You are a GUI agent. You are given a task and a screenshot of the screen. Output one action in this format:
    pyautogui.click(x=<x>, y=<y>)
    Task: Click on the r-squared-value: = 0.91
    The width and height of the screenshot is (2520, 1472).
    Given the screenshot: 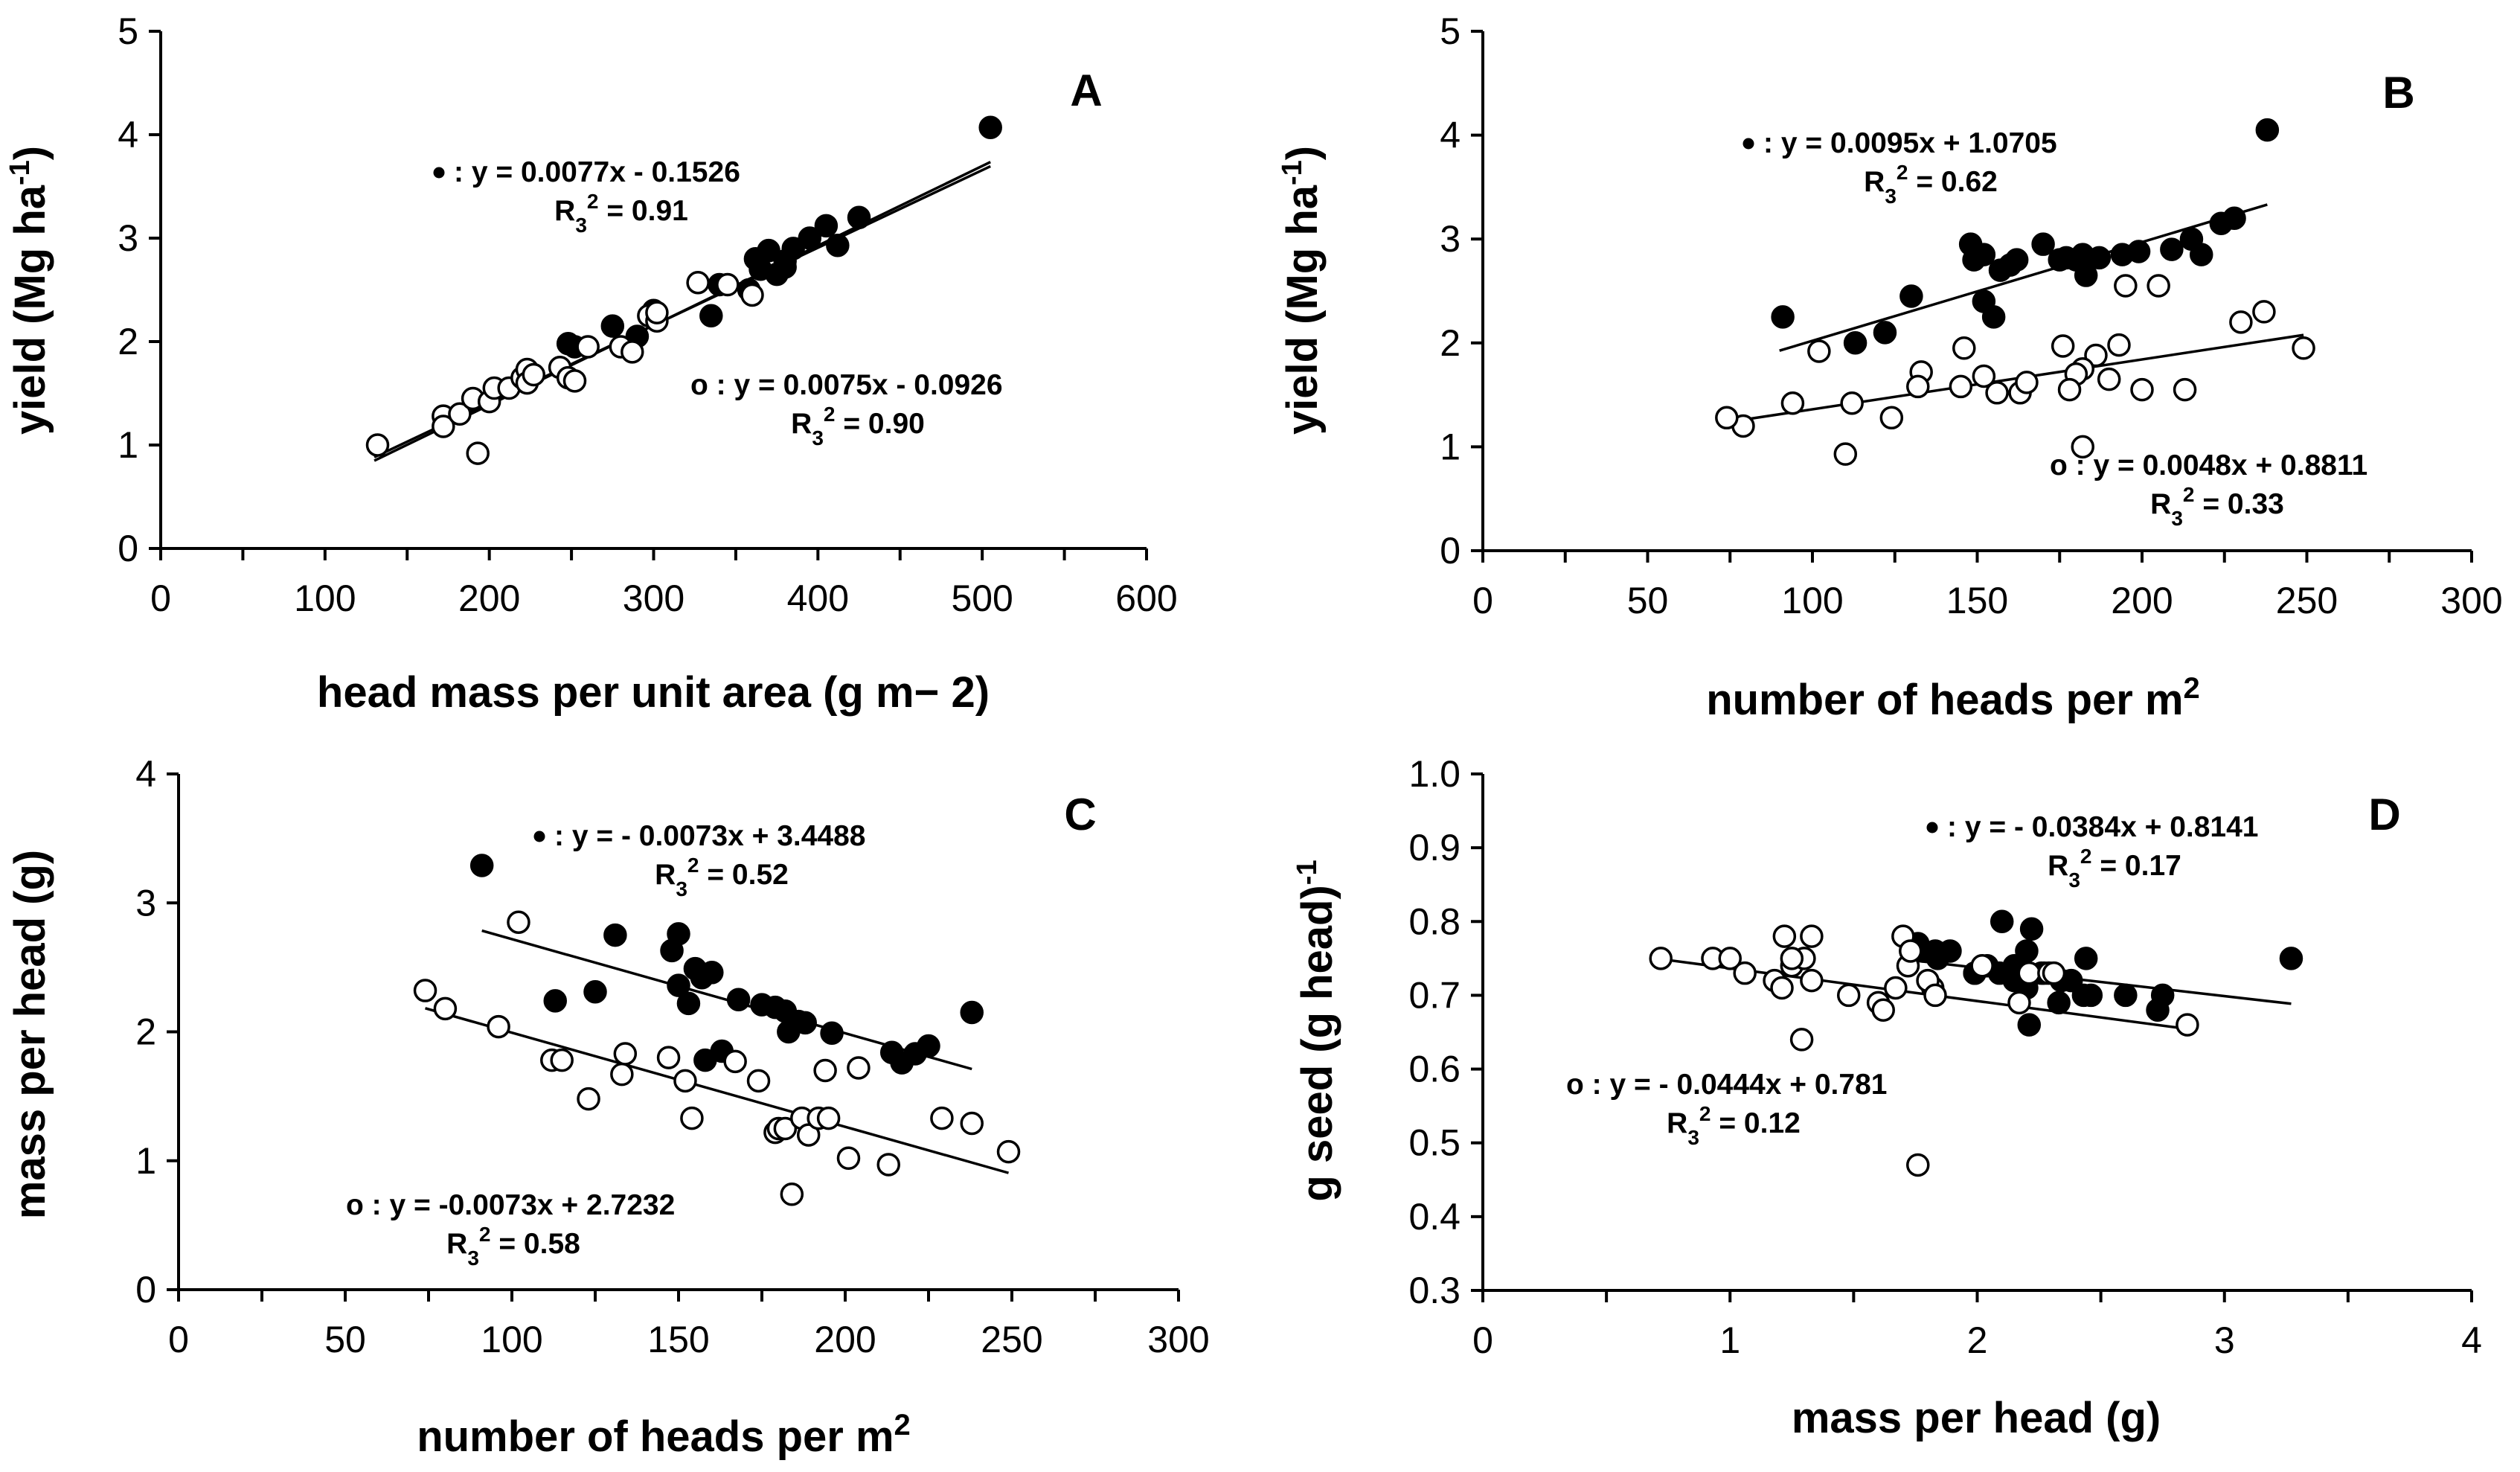 What is the action you would take?
    pyautogui.click(x=642, y=211)
    